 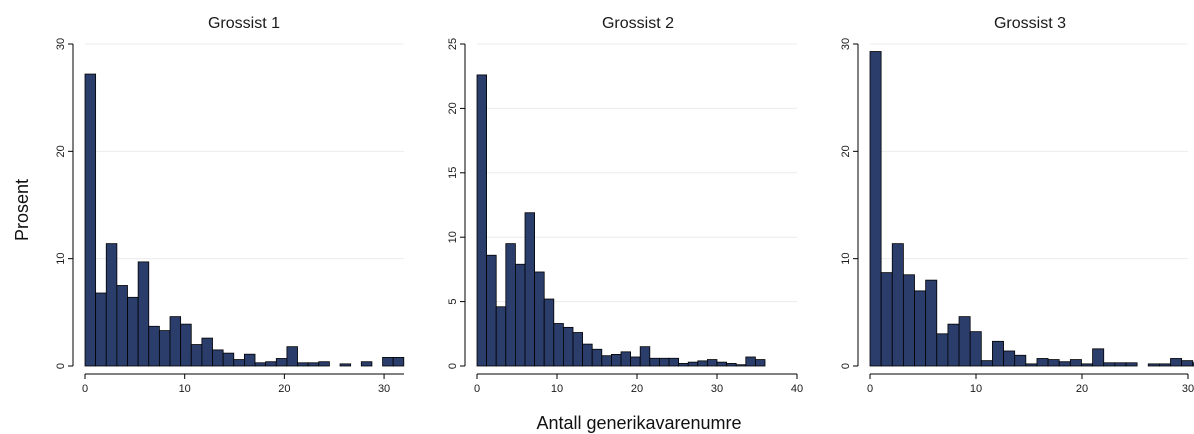 I want to click on y-tick-label: 30, so click(x=846, y=44).